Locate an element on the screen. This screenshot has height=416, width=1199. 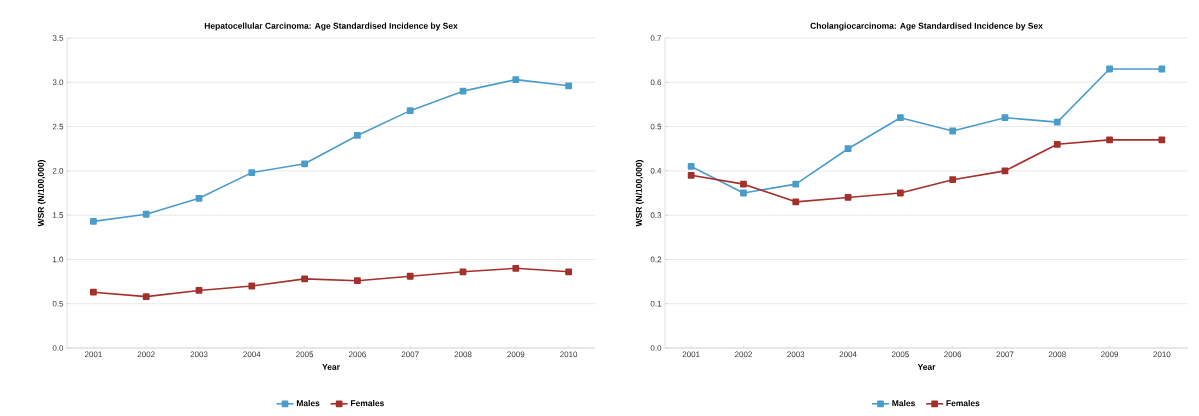
chart-title: Cholangiocarcinoma: Age Standardised Incidence by Sex is located at coordinates (926, 26).